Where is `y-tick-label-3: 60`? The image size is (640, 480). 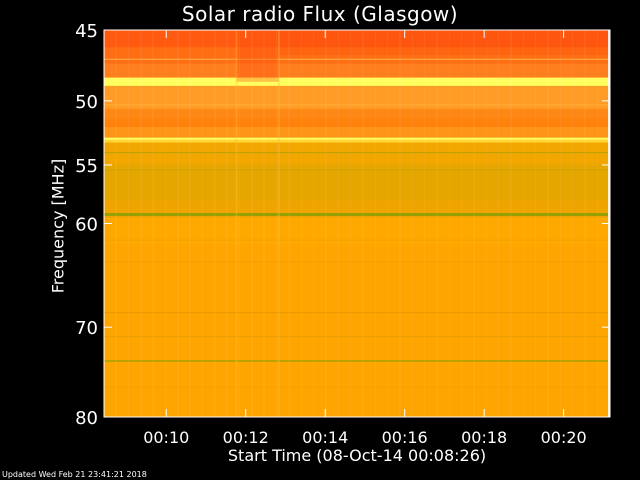 y-tick-label-3: 60 is located at coordinates (86, 225).